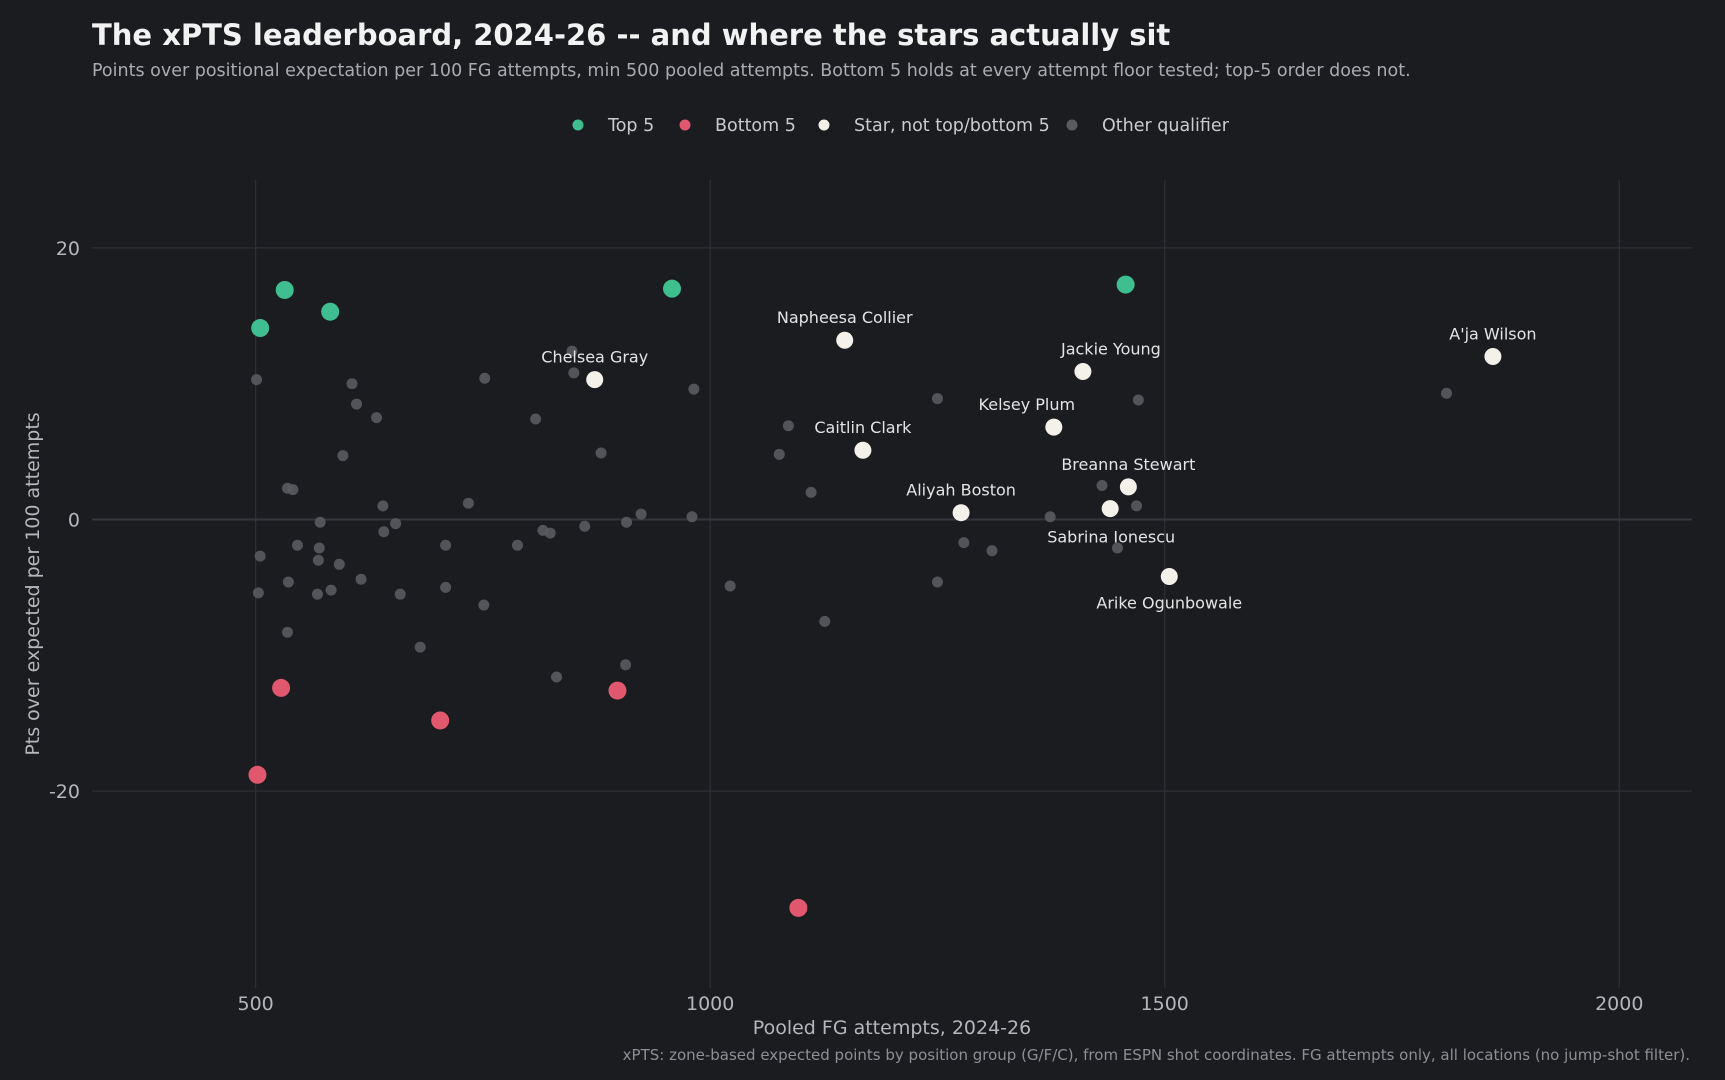  I want to click on legend-label: Other qualifier, so click(1166, 126).